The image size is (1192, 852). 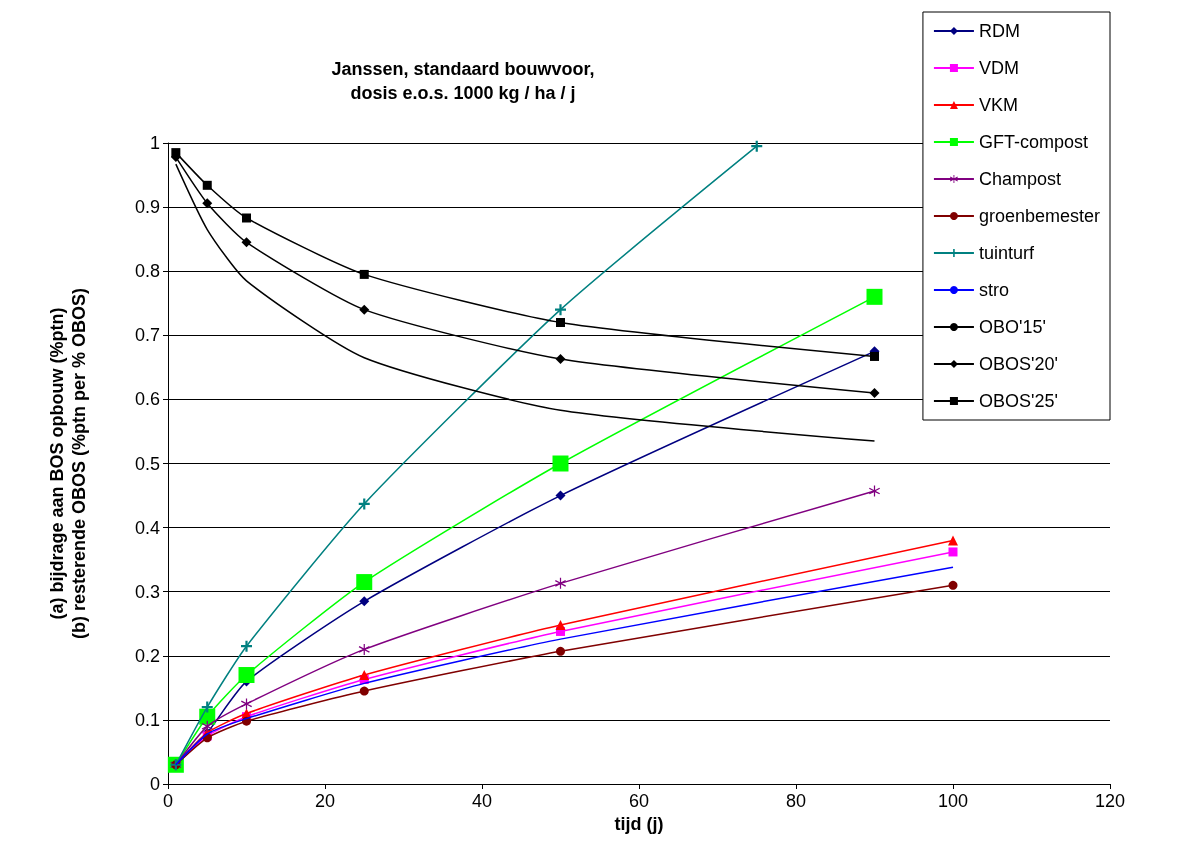 What do you see at coordinates (325, 801) in the screenshot?
I see `x-tick-label: 20` at bounding box center [325, 801].